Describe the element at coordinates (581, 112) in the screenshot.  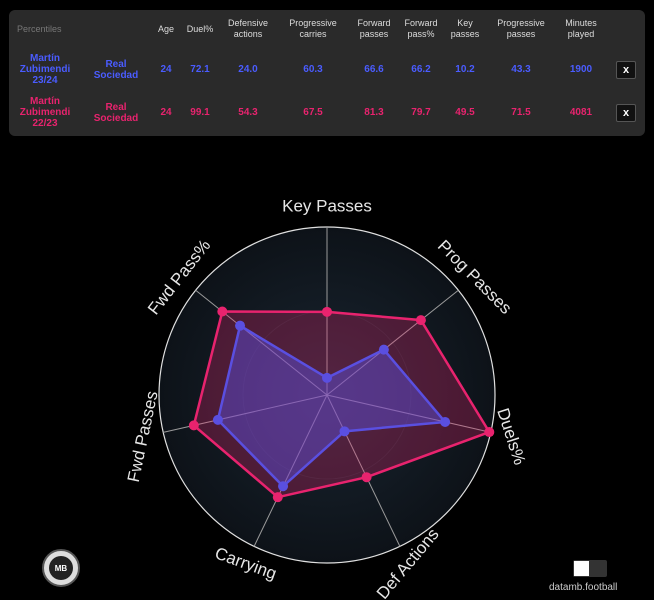
I see `minutes-value: 4081` at that location.